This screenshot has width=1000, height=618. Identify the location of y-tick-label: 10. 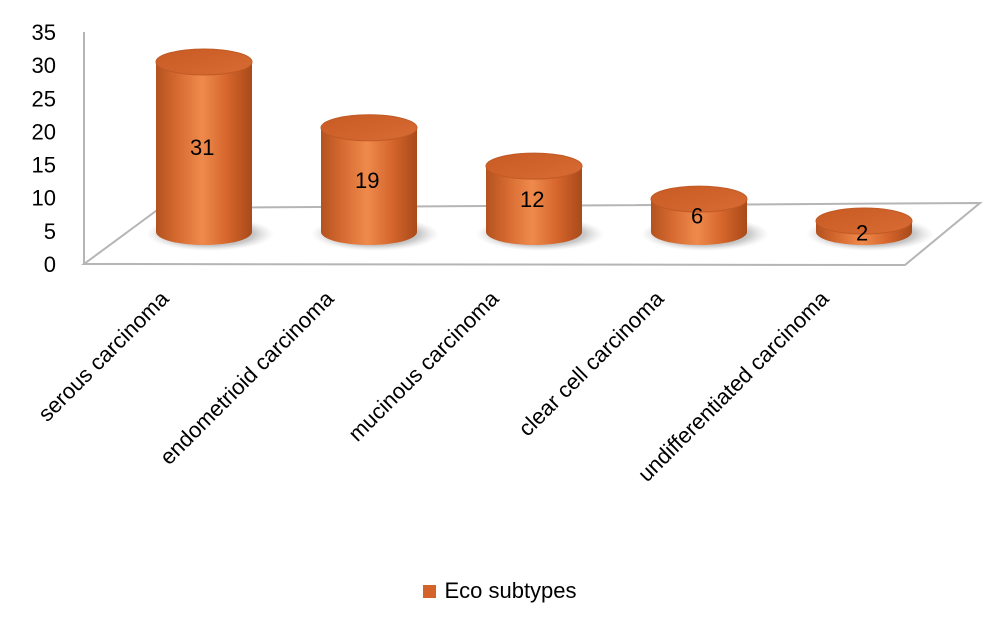
(44, 198).